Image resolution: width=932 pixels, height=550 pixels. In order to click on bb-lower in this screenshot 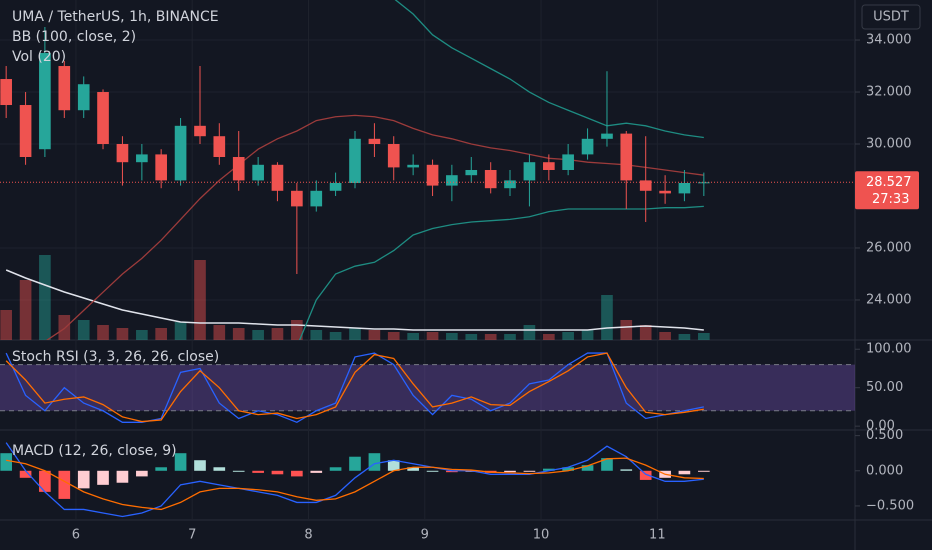, I will do `click(501, 272)`.